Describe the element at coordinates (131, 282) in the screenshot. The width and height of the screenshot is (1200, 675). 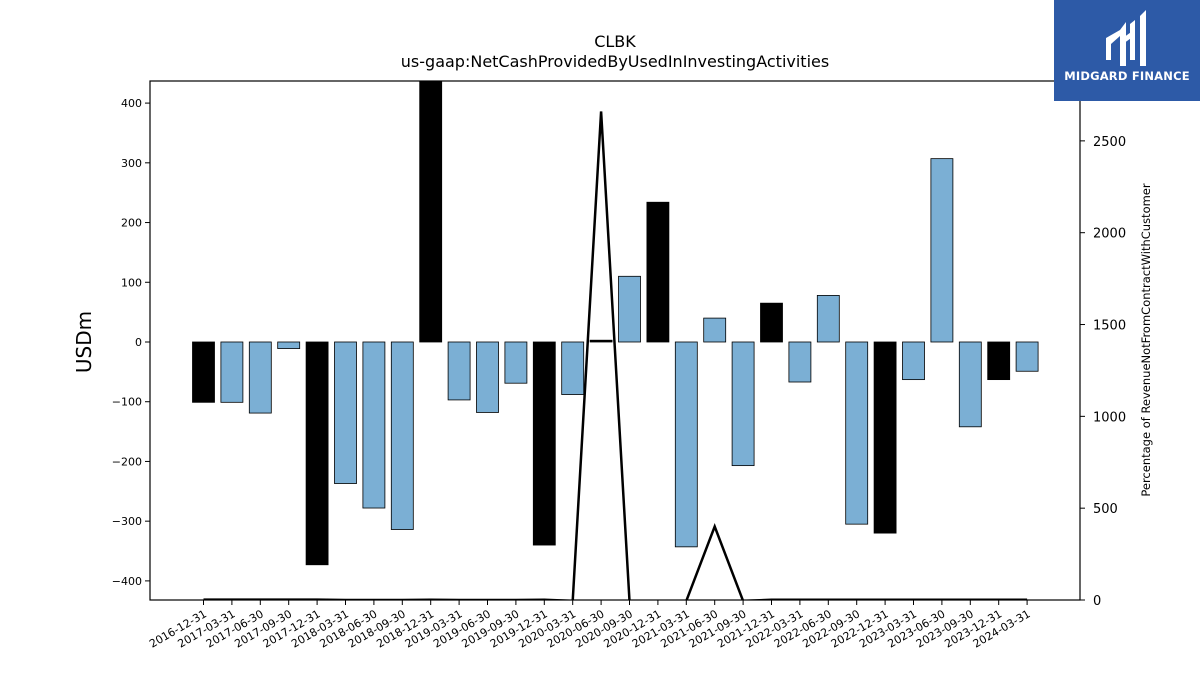
I see `y-tick-label: 100` at that location.